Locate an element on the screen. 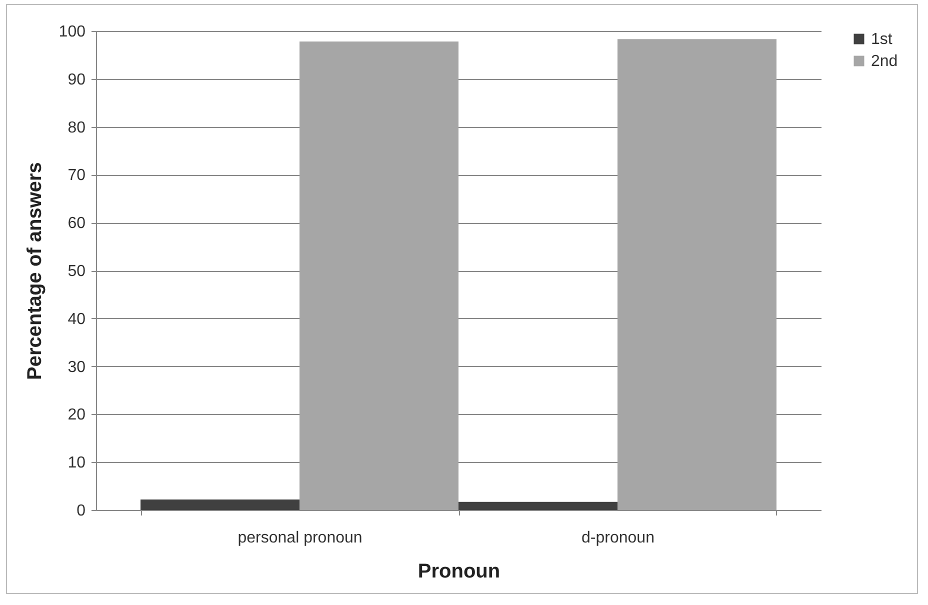  y-tick-label: 10 is located at coordinates (77, 463).